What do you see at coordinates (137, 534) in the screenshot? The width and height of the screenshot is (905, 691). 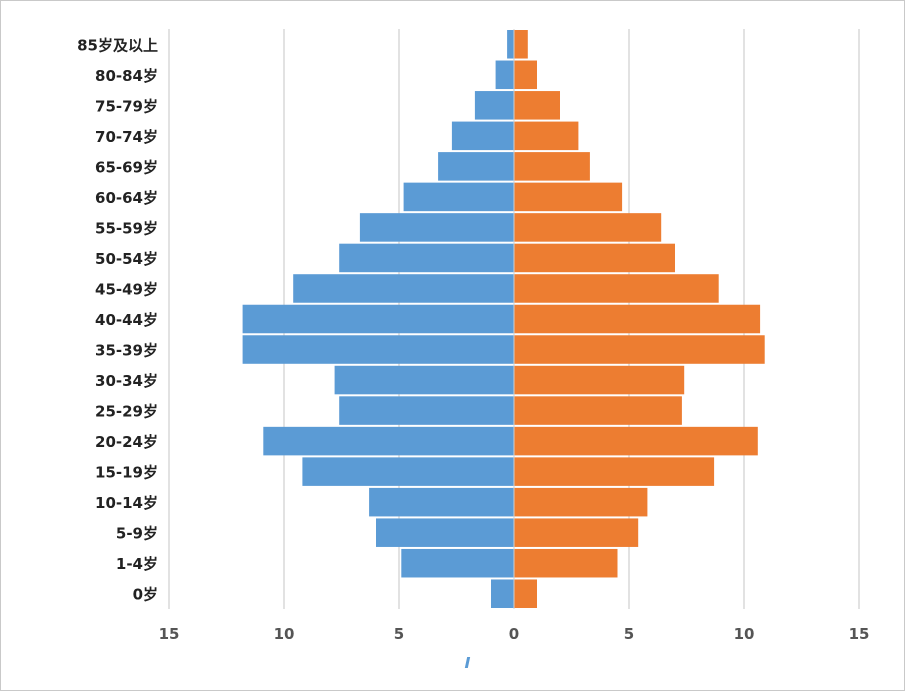 I see `category-label-2: 5-9岁` at bounding box center [137, 534].